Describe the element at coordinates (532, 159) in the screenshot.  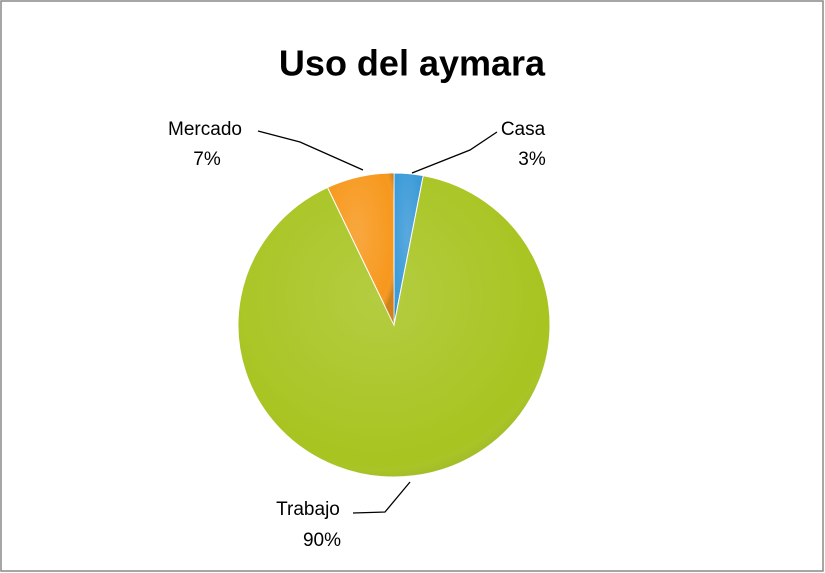
I see `slice-value-label: 3%` at that location.